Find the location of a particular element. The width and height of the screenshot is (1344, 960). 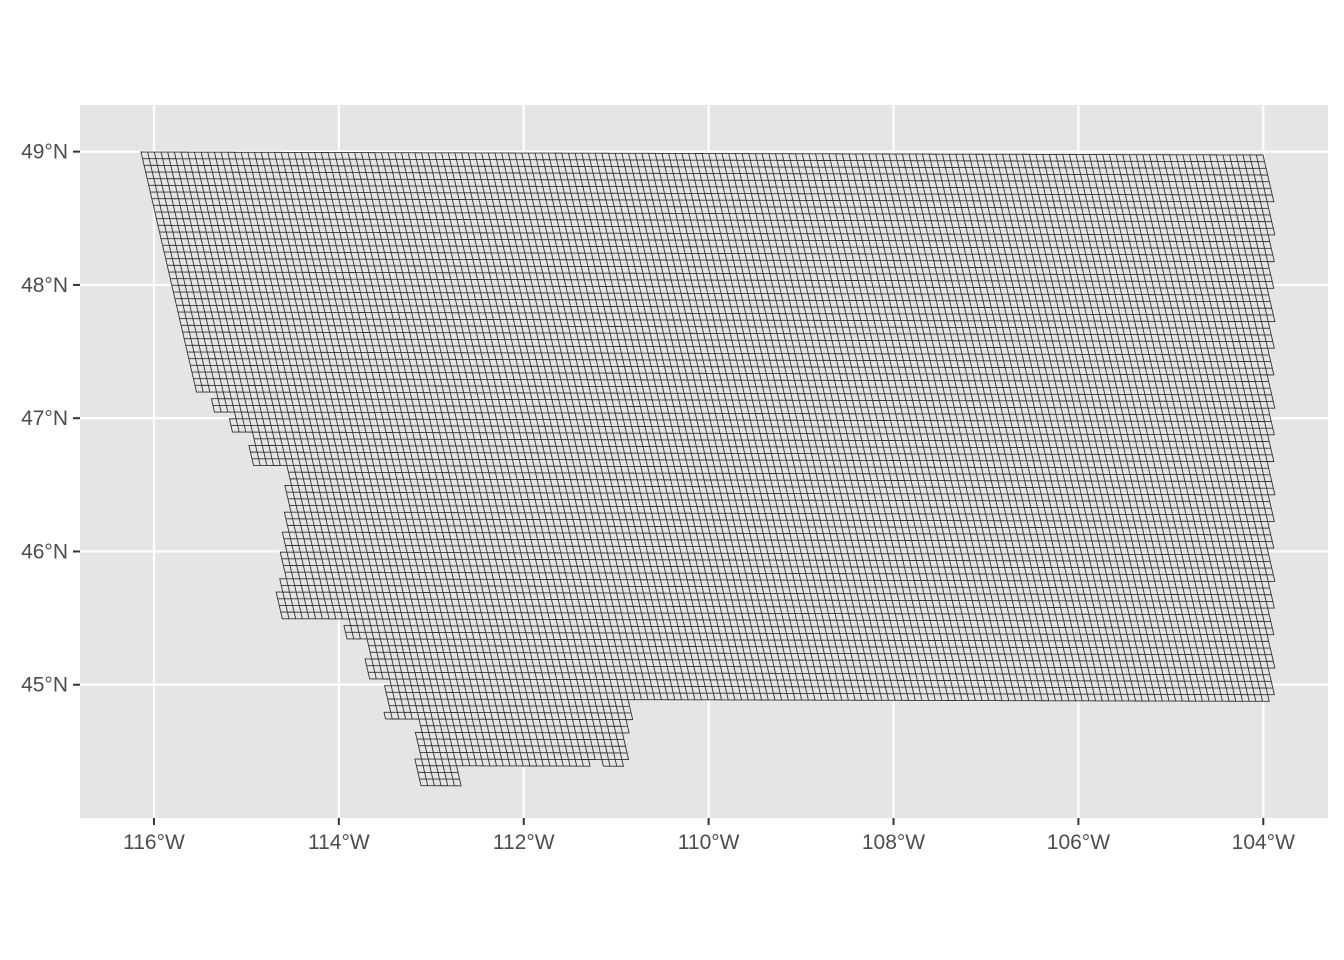

x-tick-label: 114°W is located at coordinates (339, 842).